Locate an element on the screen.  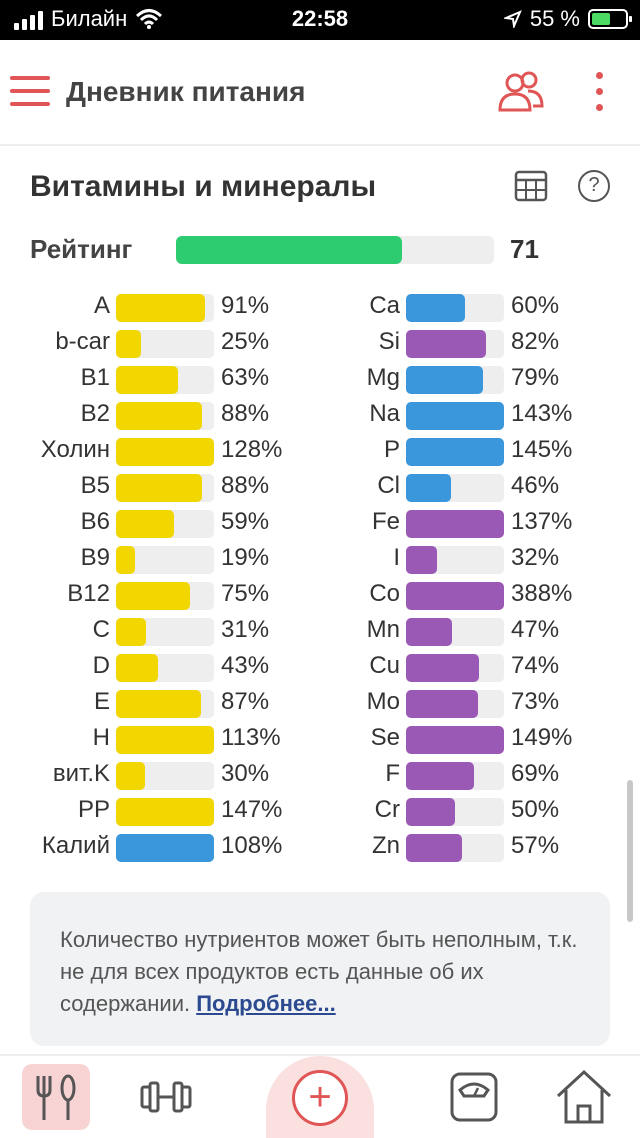
nutrient-row: b-car 25% is located at coordinates (150, 344).